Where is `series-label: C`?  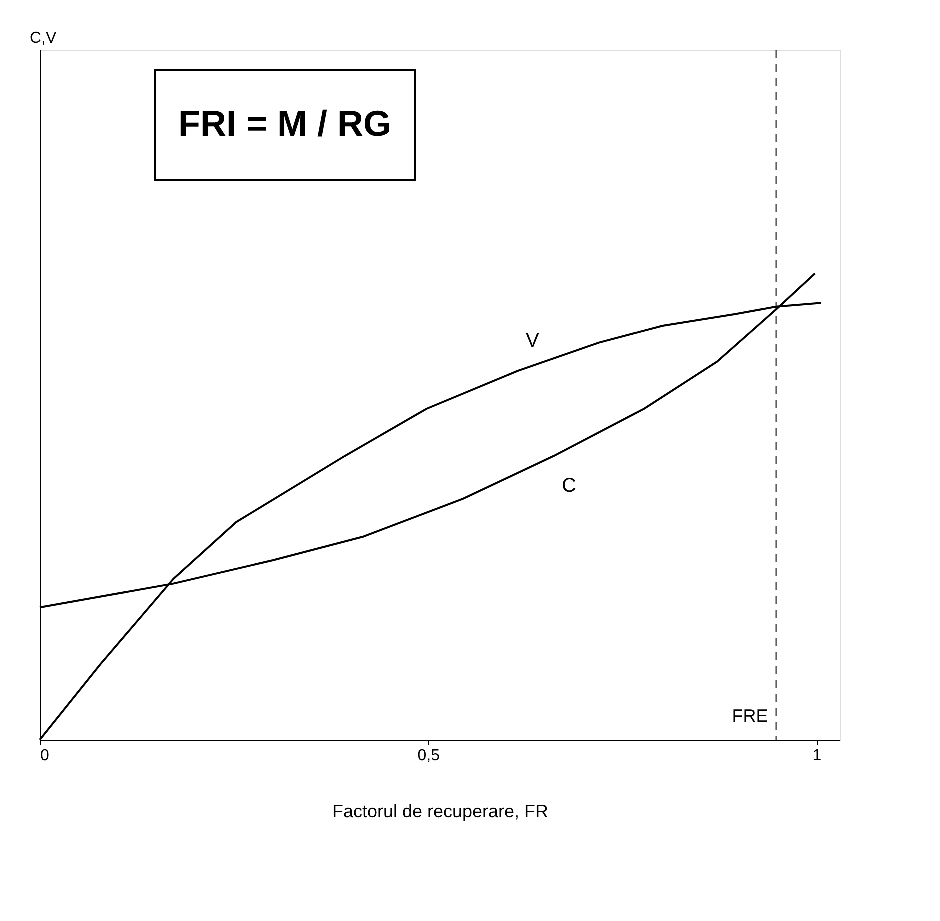 series-label: C is located at coordinates (569, 486).